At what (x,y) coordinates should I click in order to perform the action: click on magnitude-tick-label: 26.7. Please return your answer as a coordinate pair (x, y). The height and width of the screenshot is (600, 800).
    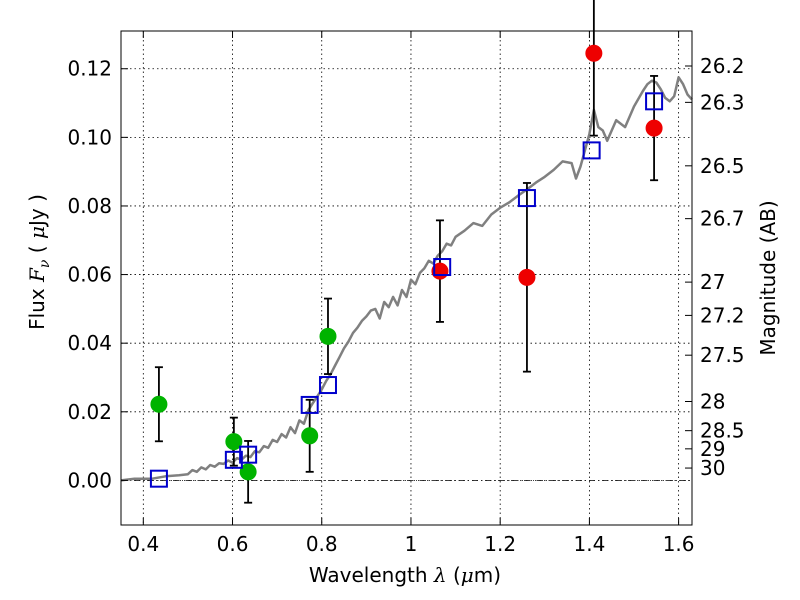
    Looking at the image, I should click on (722, 219).